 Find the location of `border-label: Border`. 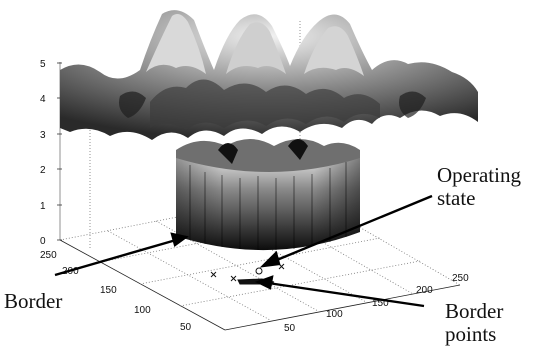

border-label: Border is located at coordinates (33, 301).